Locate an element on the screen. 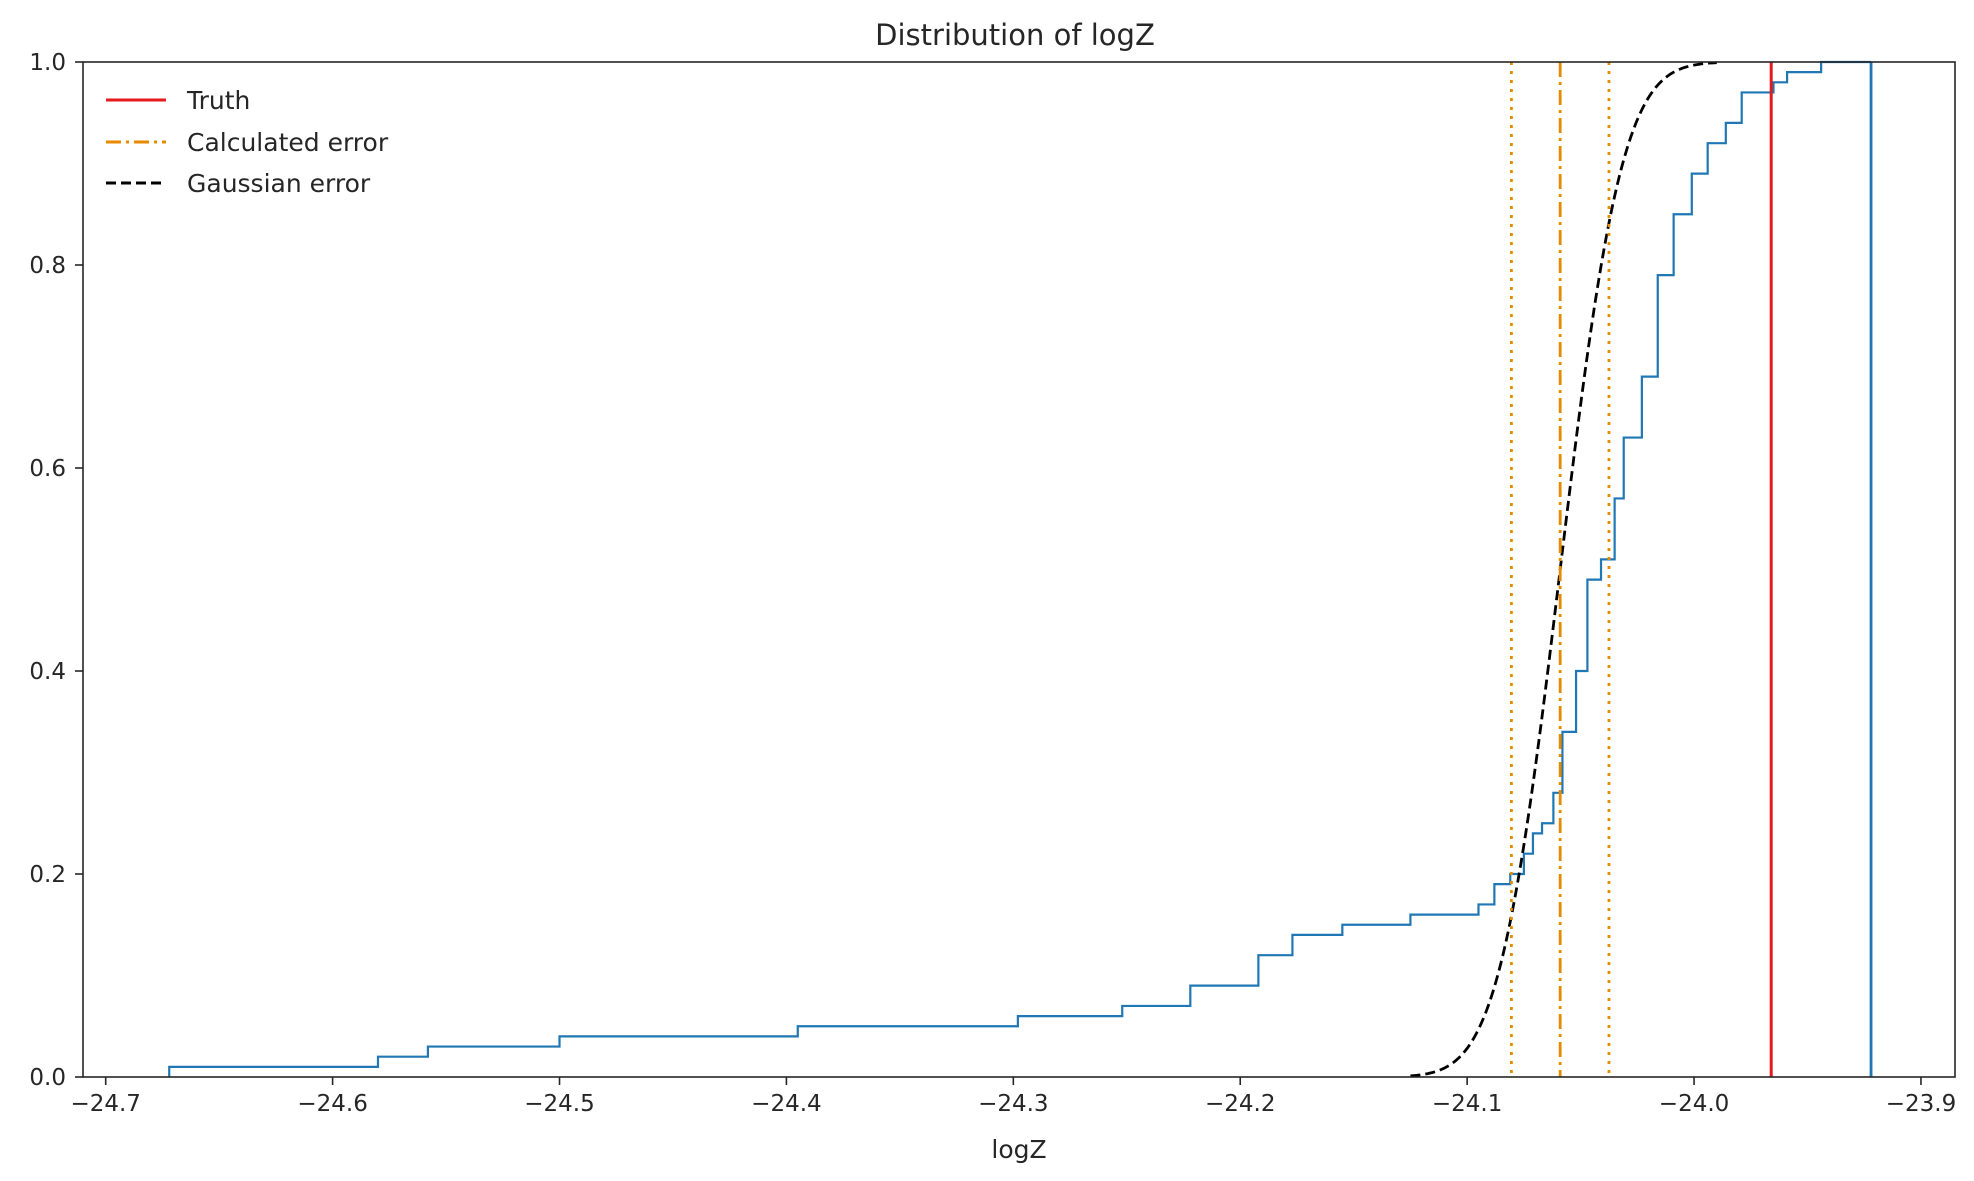  y-tick-label-1: 0.2 is located at coordinates (47, 875).